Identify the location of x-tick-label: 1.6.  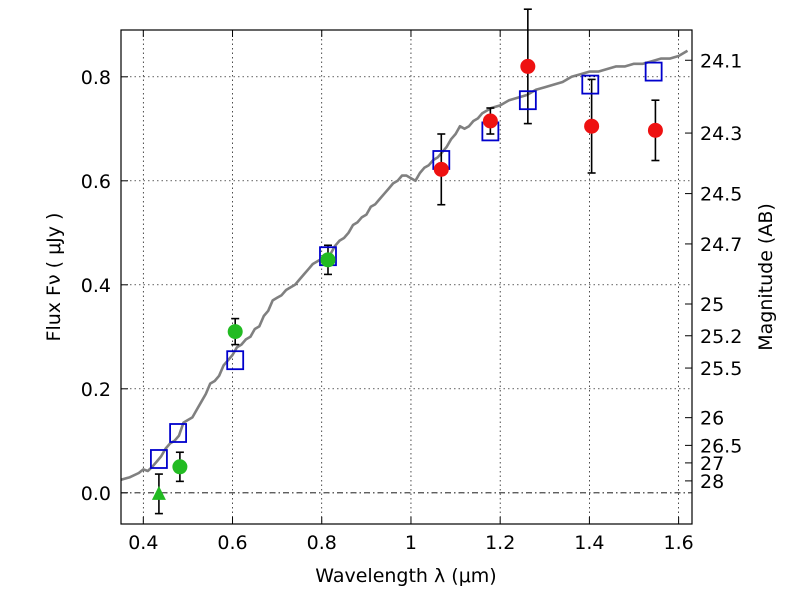
(679, 543).